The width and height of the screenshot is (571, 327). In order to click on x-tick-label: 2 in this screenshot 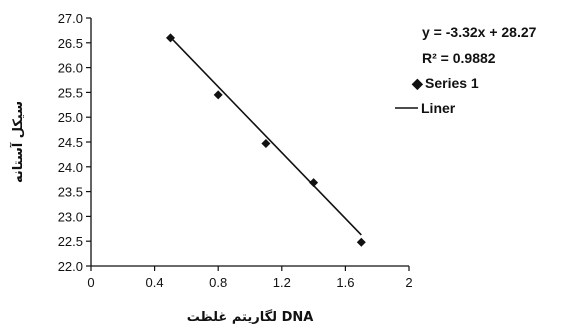, I will do `click(408, 282)`.